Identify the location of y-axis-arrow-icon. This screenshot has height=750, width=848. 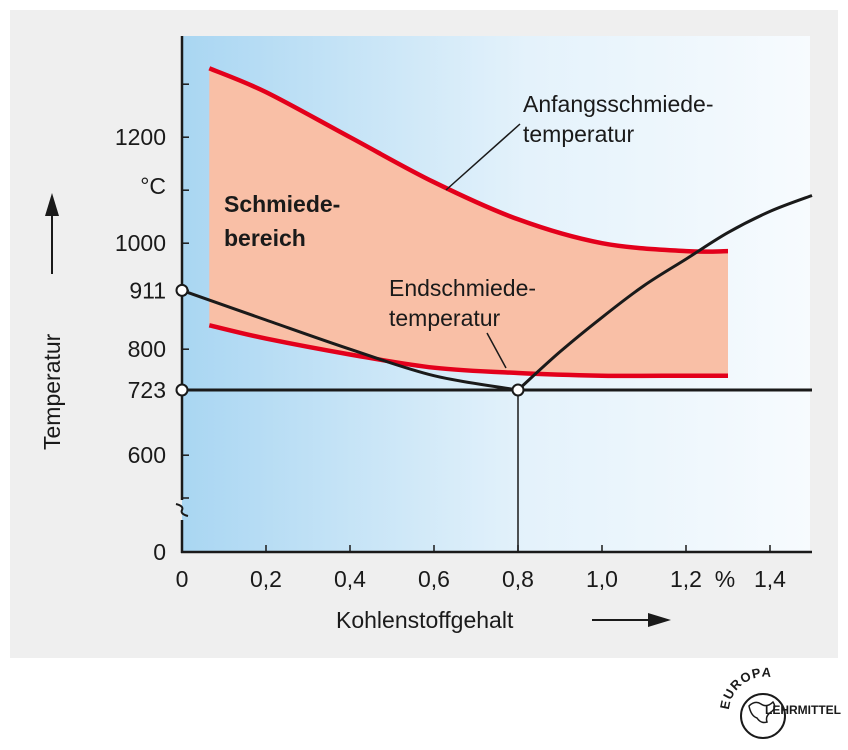
(52, 233).